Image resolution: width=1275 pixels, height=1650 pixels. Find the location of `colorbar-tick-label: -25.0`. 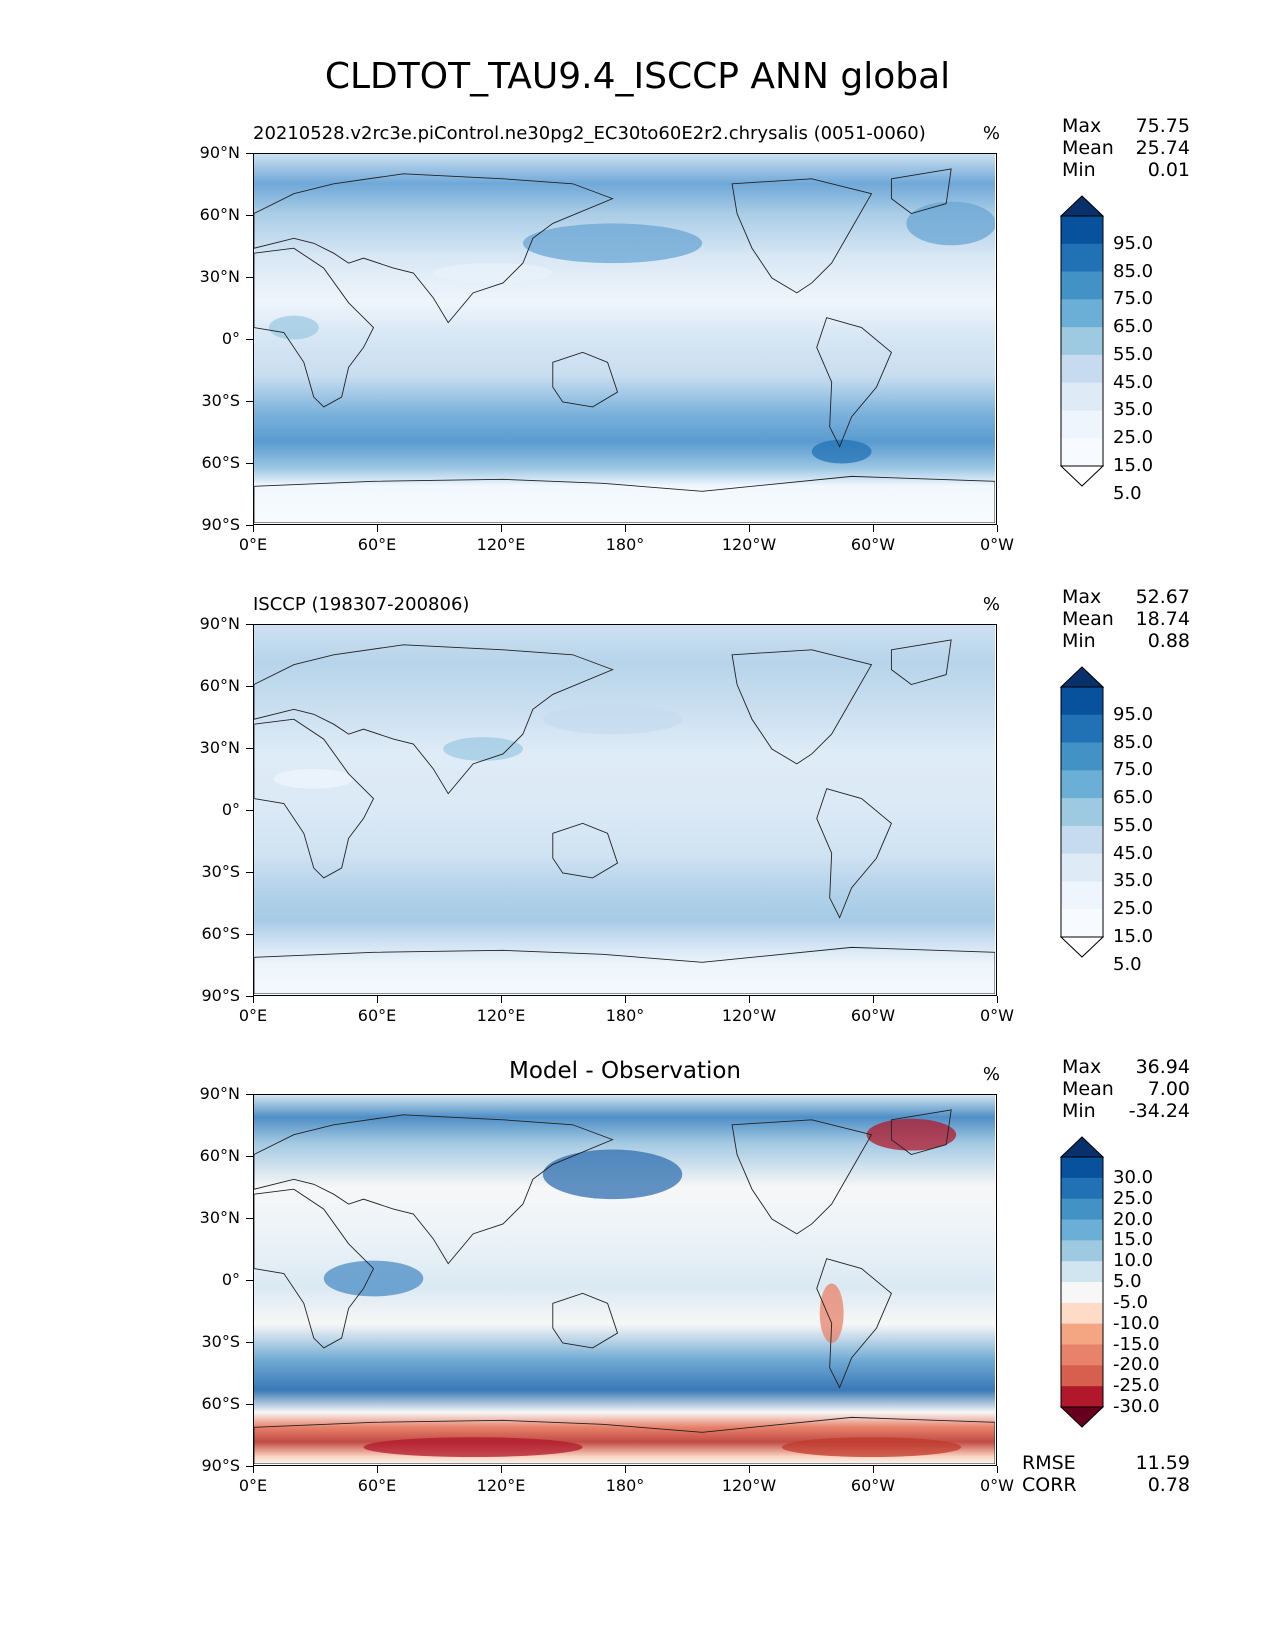

colorbar-tick-label: -25.0 is located at coordinates (1136, 1386).